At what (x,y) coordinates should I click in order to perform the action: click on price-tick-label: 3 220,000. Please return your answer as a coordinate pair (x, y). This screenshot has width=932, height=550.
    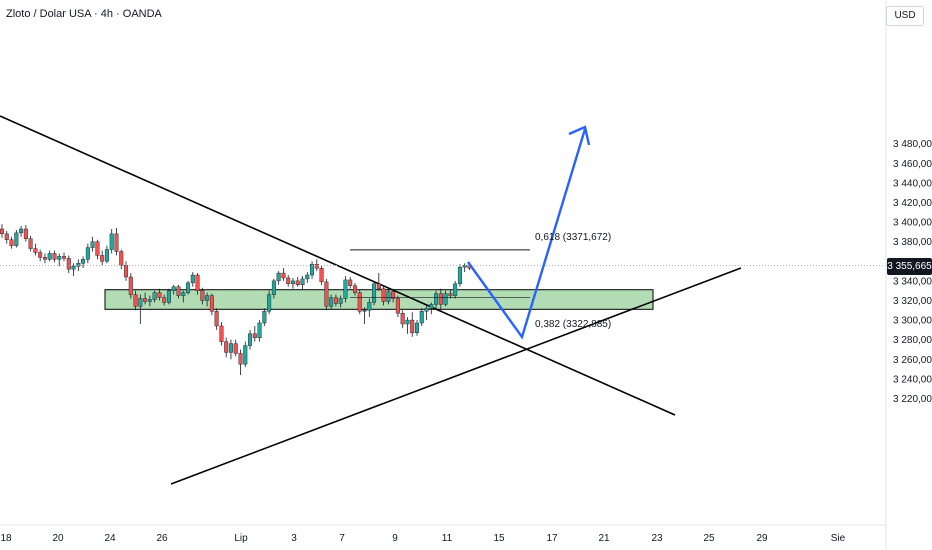
    Looking at the image, I should click on (912, 399).